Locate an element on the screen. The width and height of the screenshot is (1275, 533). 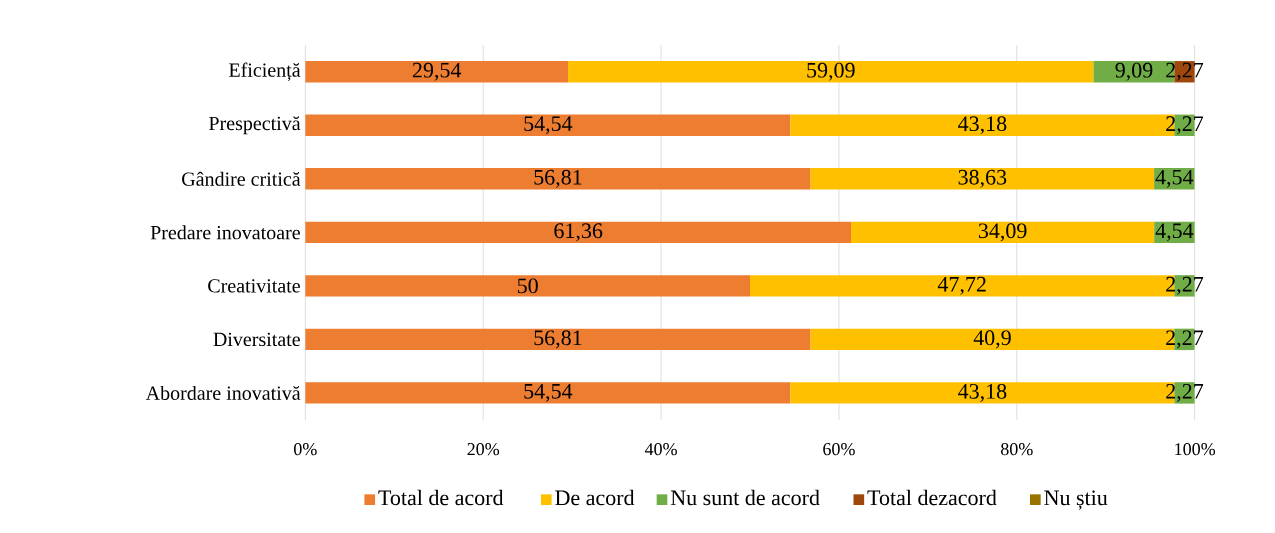
data-label: 50 is located at coordinates (527, 286).